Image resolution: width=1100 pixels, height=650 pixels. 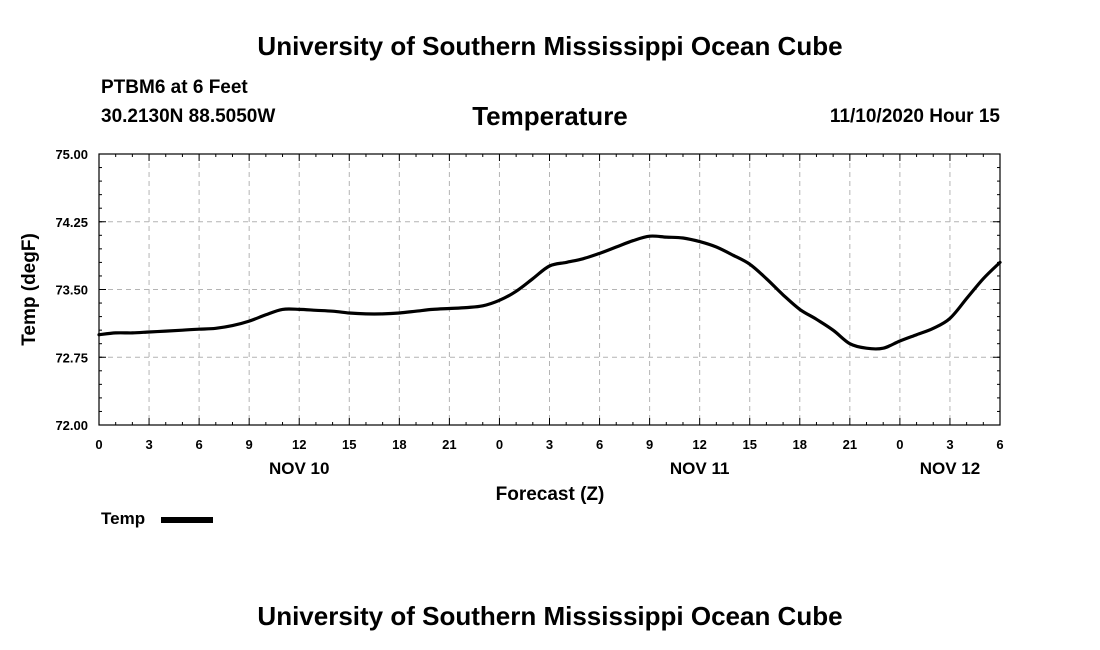 What do you see at coordinates (187, 520) in the screenshot?
I see `legend-line-swatch` at bounding box center [187, 520].